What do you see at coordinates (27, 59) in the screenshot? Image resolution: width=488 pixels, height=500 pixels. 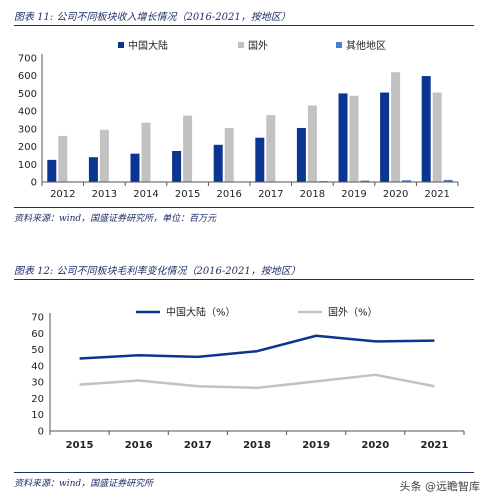 I see `y-tick-label: 700` at bounding box center [27, 59].